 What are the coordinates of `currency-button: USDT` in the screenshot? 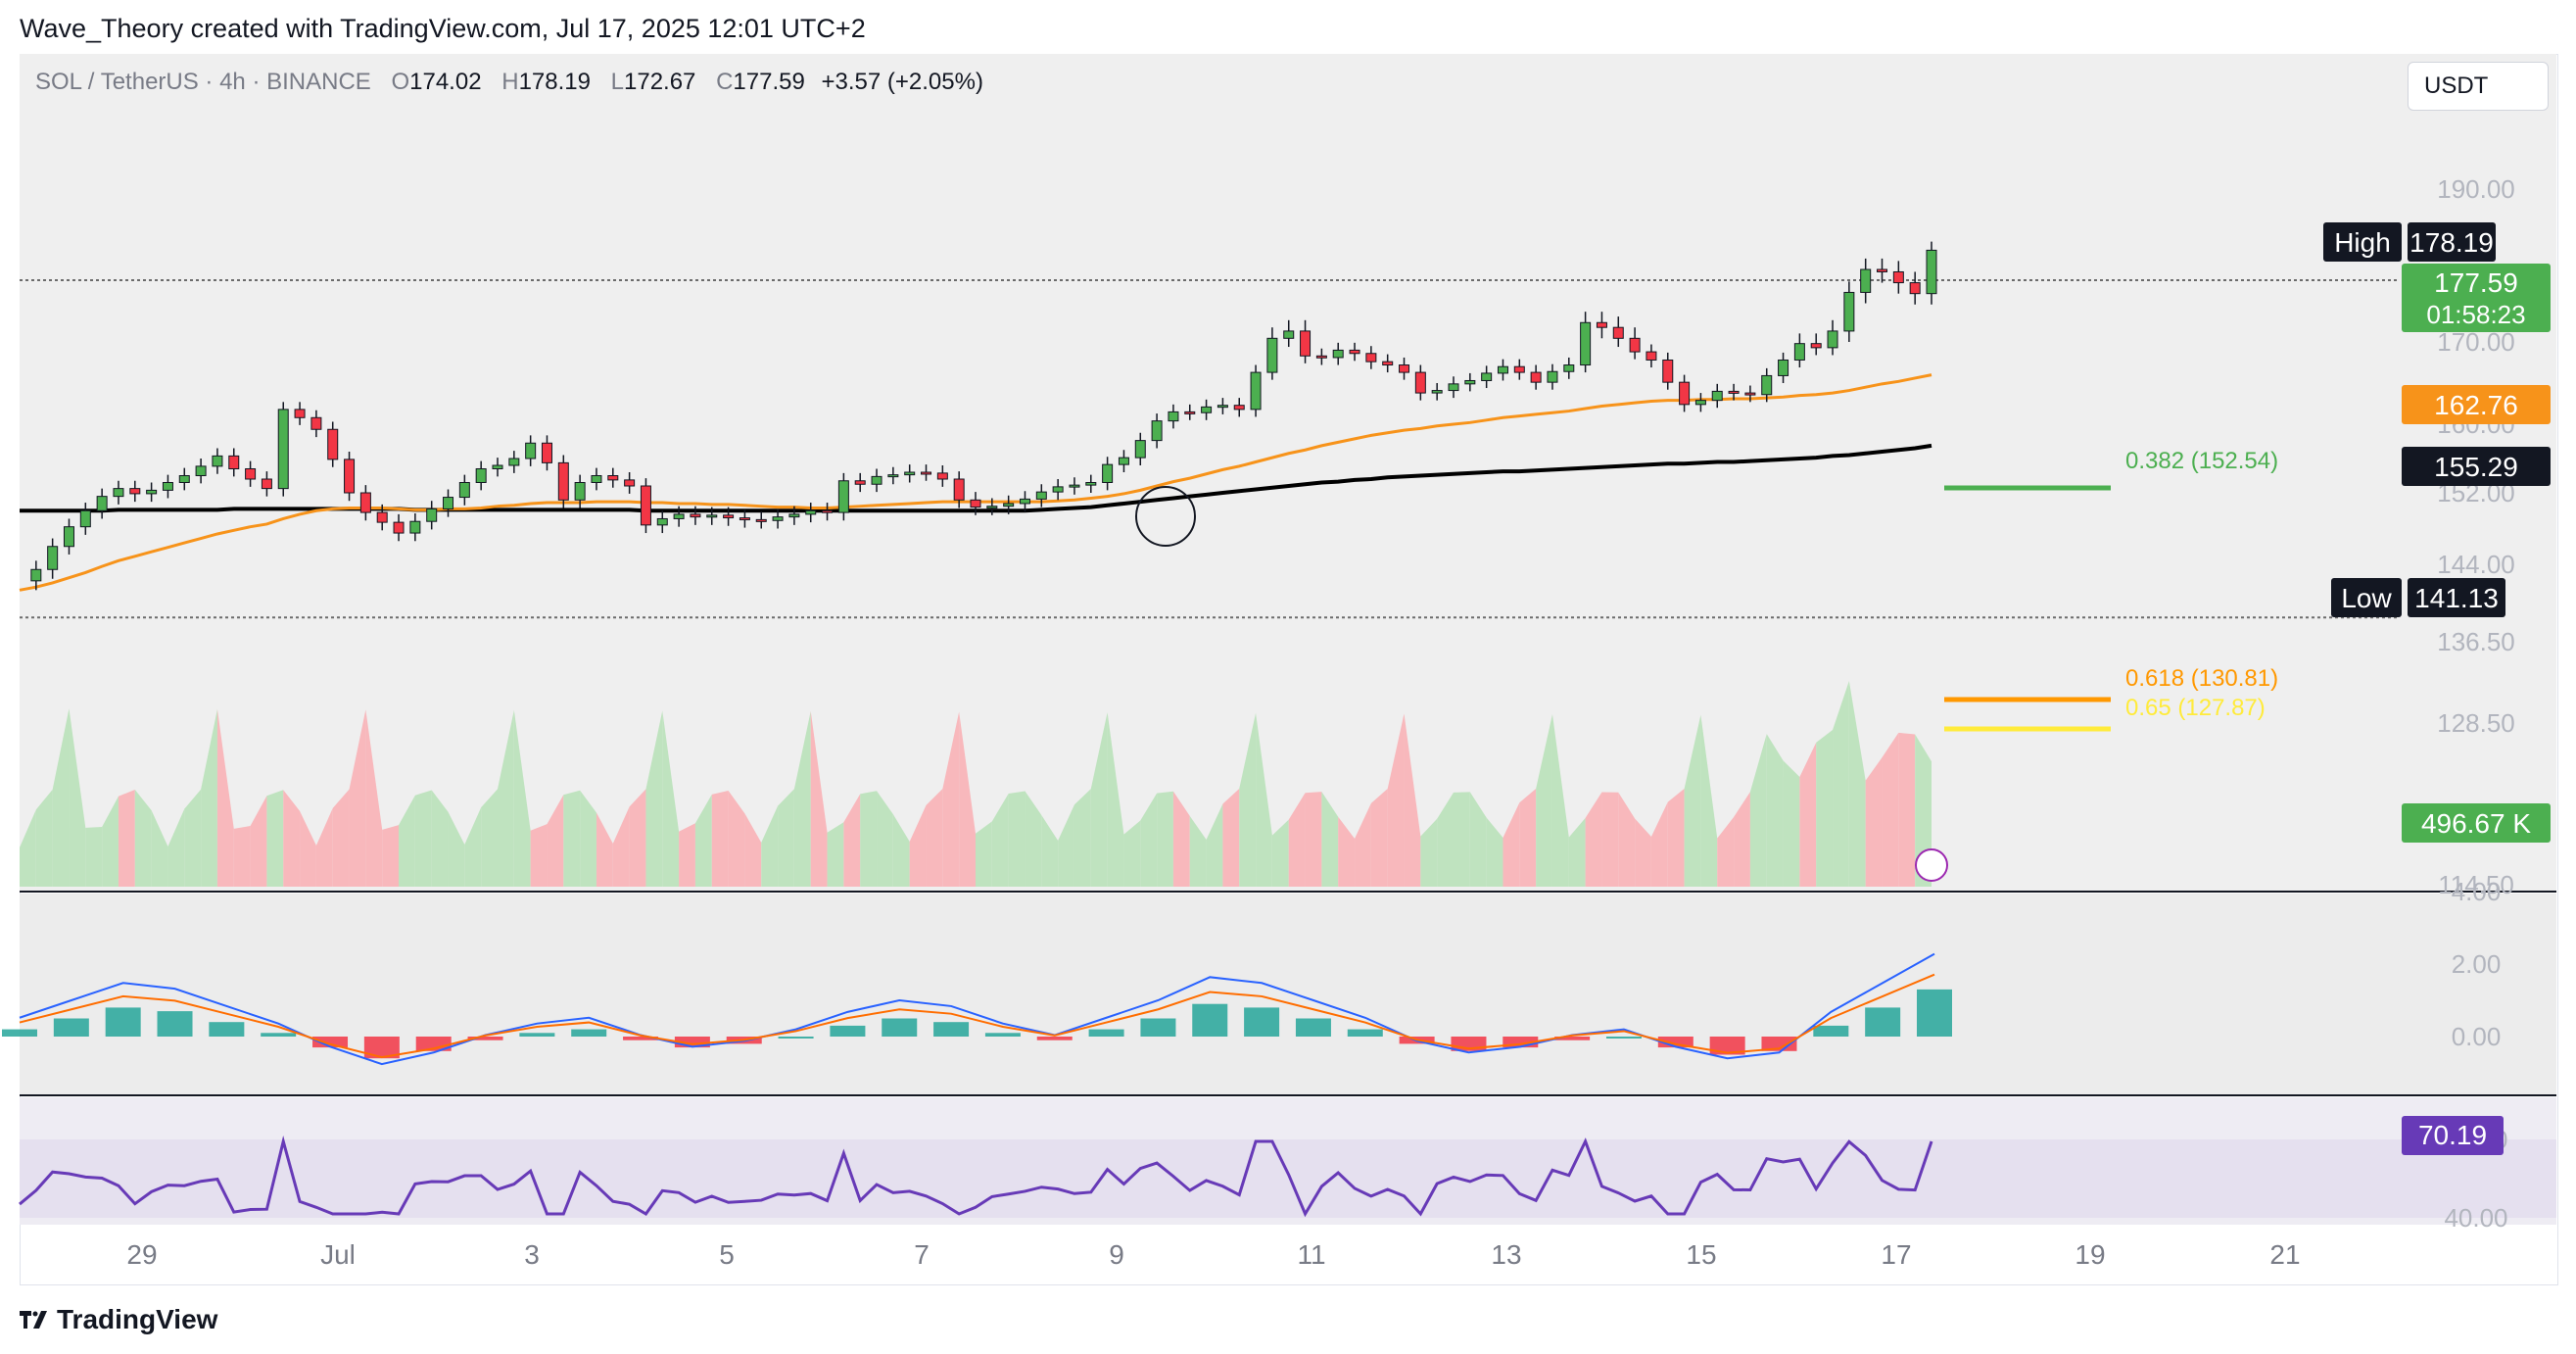 It's located at (2478, 86).